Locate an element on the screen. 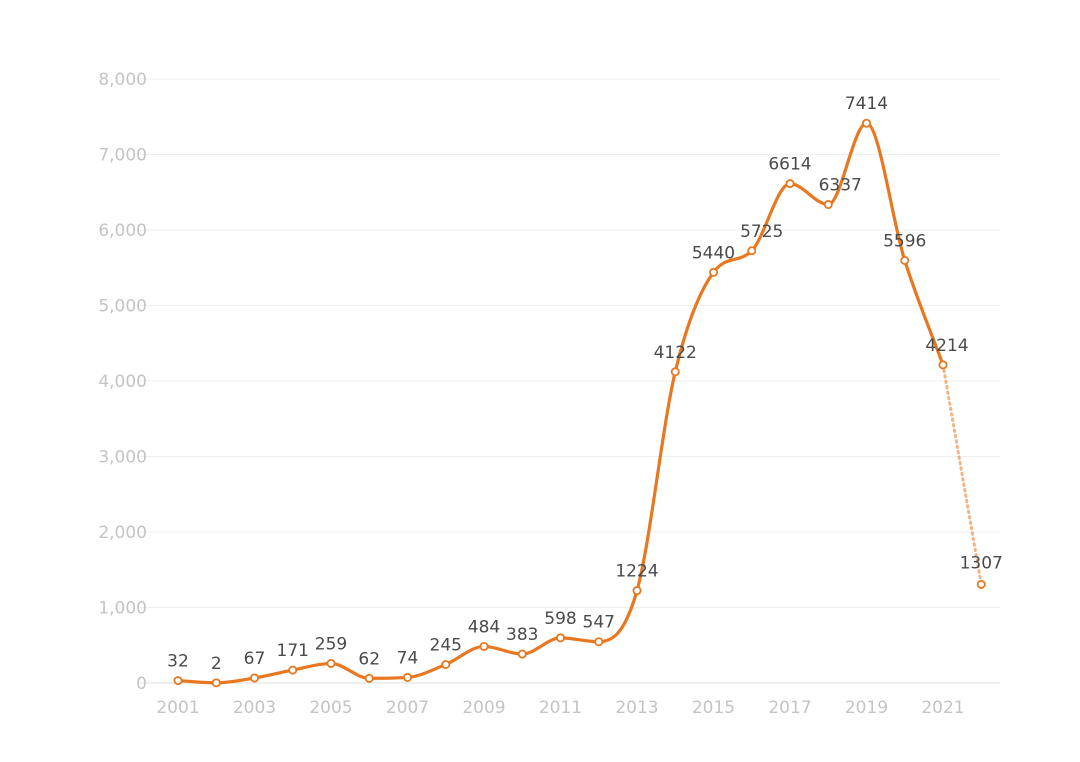 Image resolution: width=1080 pixels, height=762 pixels. x-tick-label: 2009 is located at coordinates (483, 708).